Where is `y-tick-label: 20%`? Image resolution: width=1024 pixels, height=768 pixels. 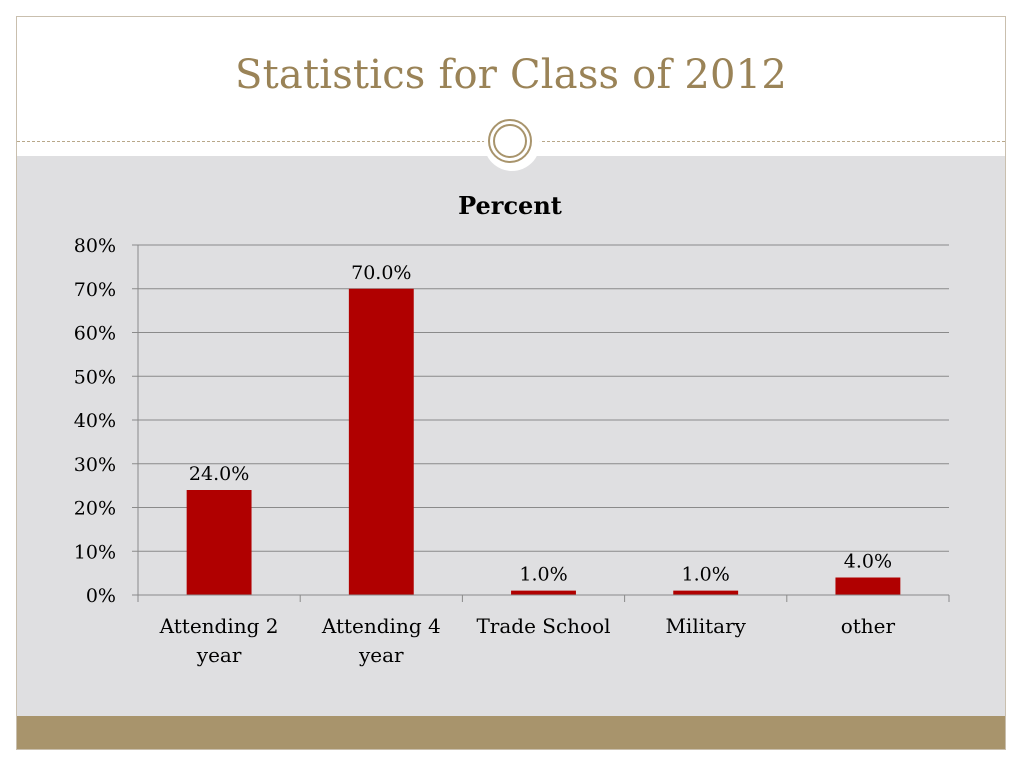 y-tick-label: 20% is located at coordinates (95, 509).